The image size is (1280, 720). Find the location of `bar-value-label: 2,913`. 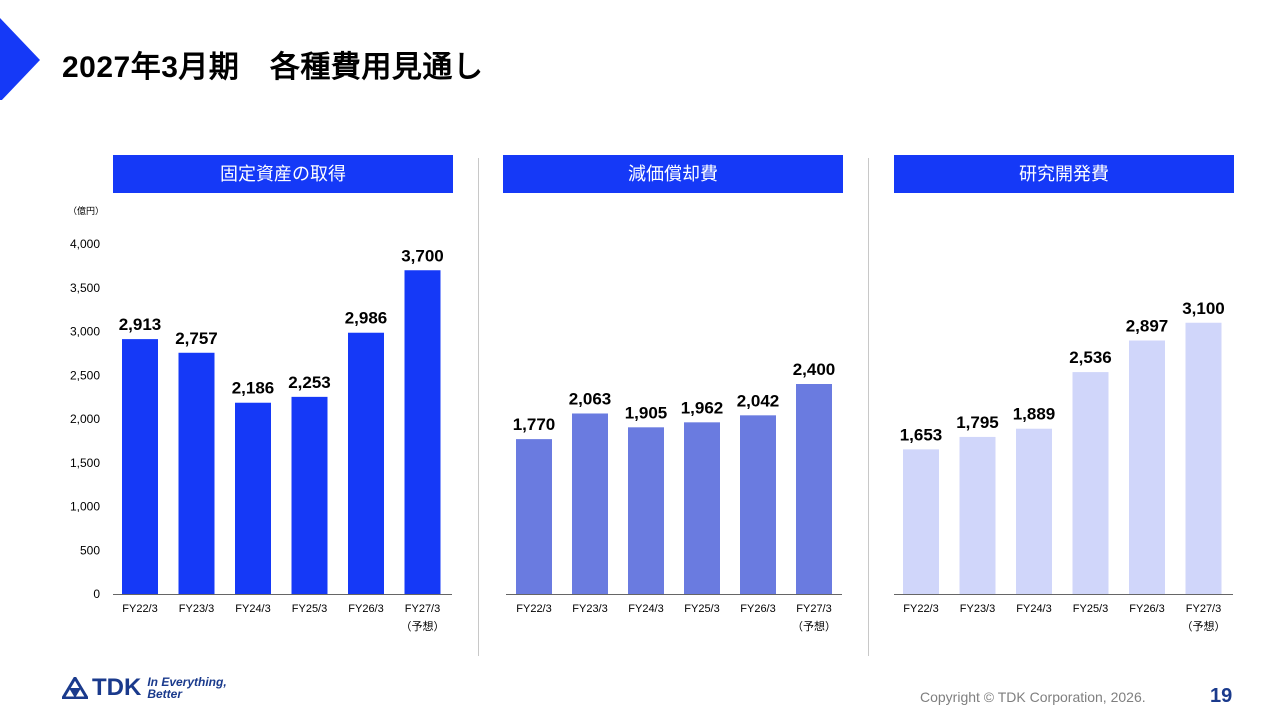

bar-value-label: 2,913 is located at coordinates (140, 324).